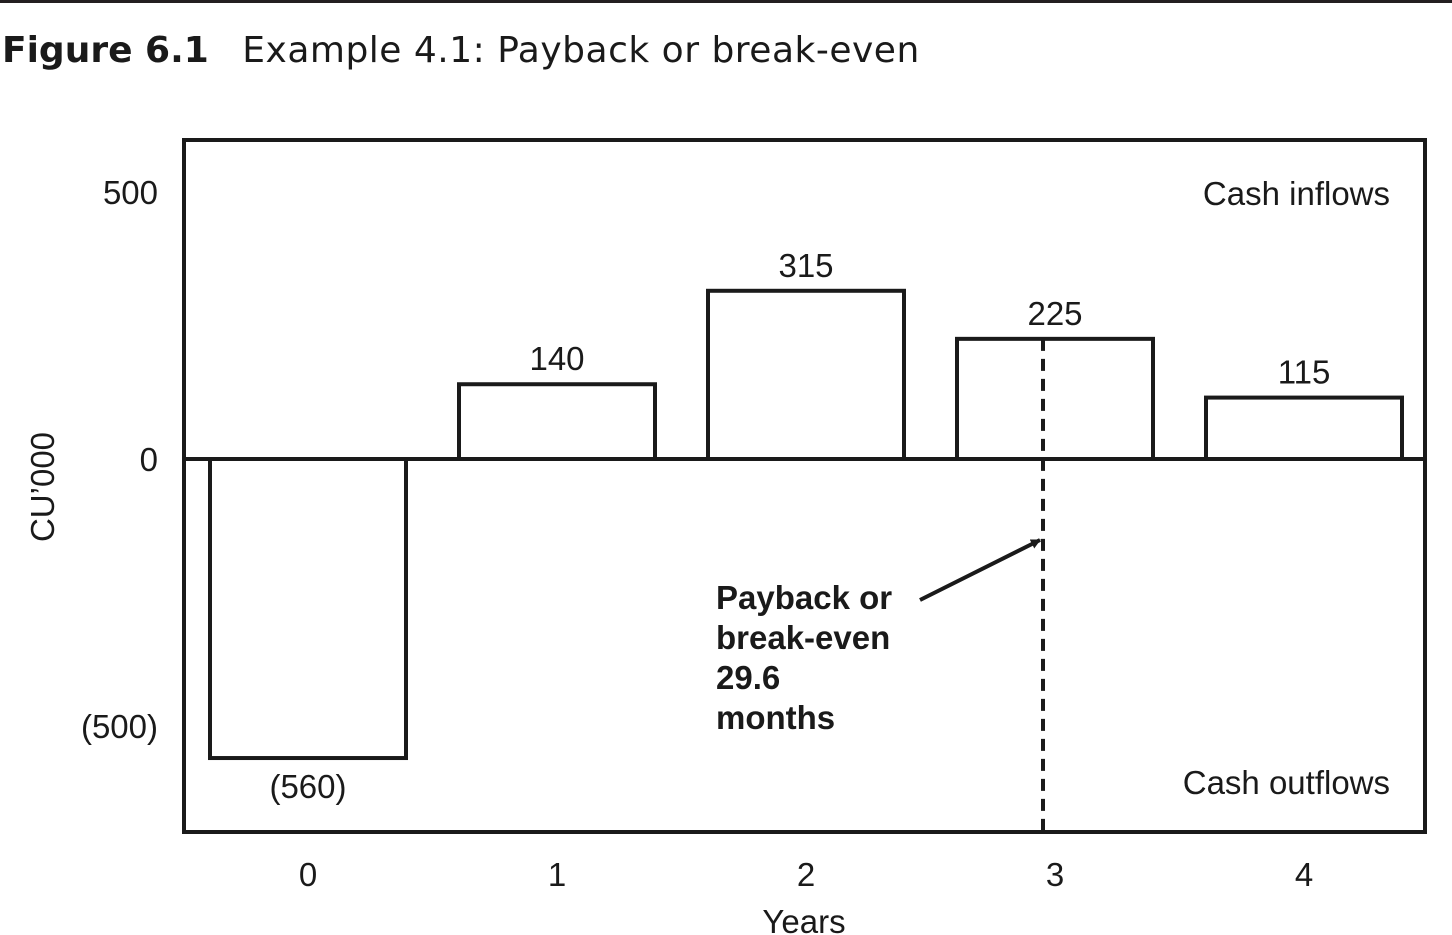 The image size is (1452, 935). I want to click on x-tick-label: 1, so click(557, 874).